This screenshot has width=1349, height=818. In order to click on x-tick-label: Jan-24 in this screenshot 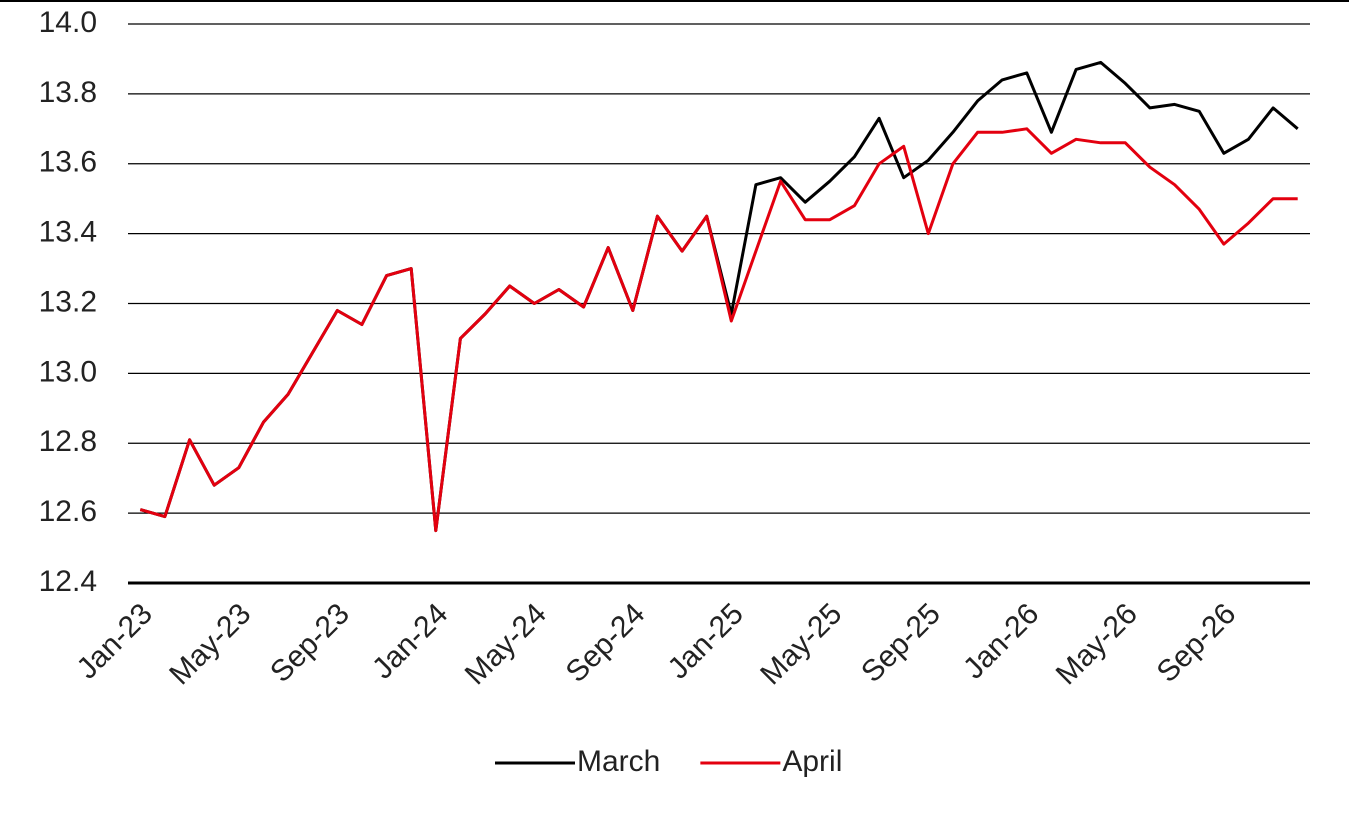, I will do `click(410, 641)`.